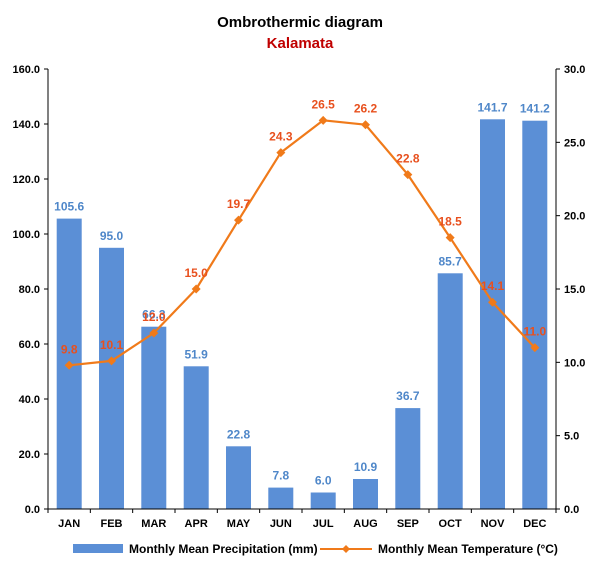  Describe the element at coordinates (574, 70) in the screenshot. I see `right-axis-tick-label: 30.0` at that location.